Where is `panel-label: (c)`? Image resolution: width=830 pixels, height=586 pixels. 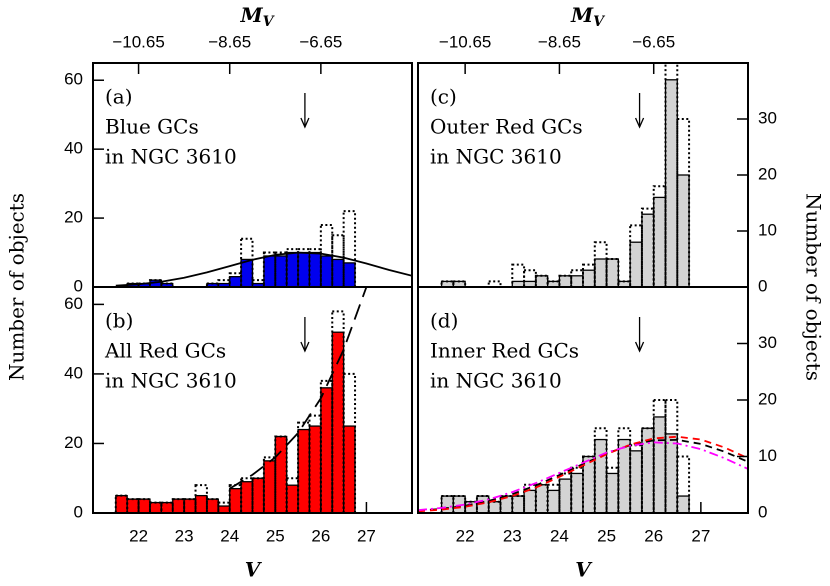
panel-label: (c) is located at coordinates (443, 97).